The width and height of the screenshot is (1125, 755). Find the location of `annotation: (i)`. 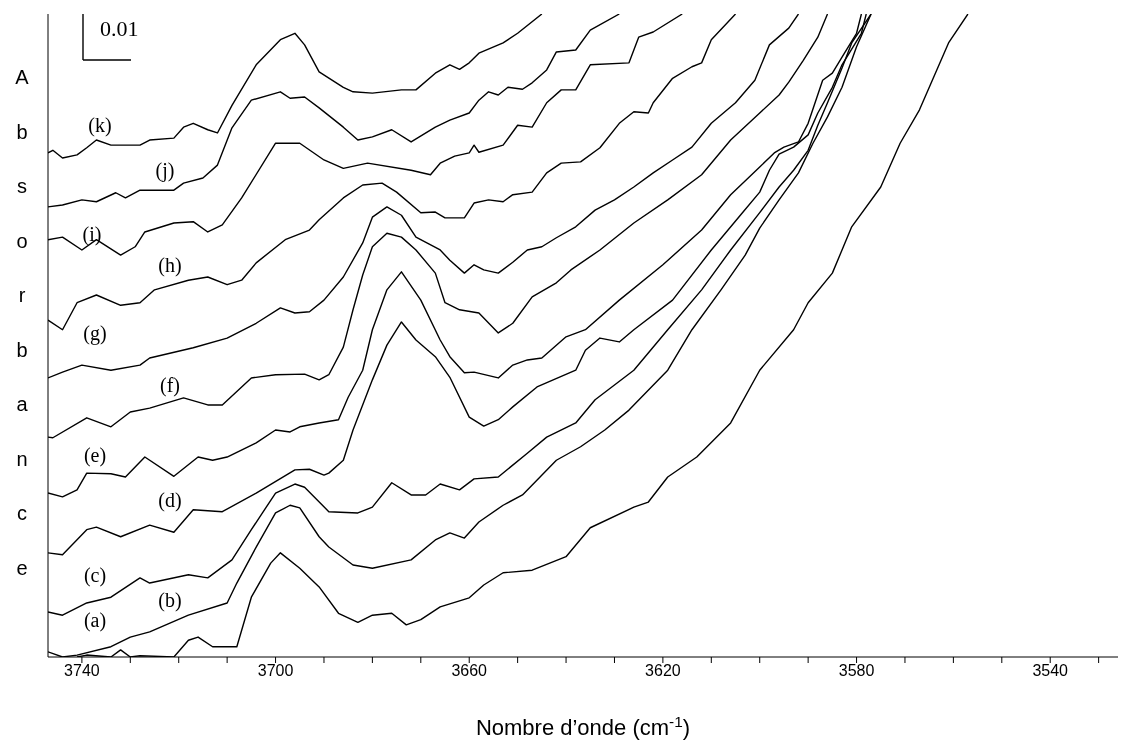

annotation: (i) is located at coordinates (92, 234).